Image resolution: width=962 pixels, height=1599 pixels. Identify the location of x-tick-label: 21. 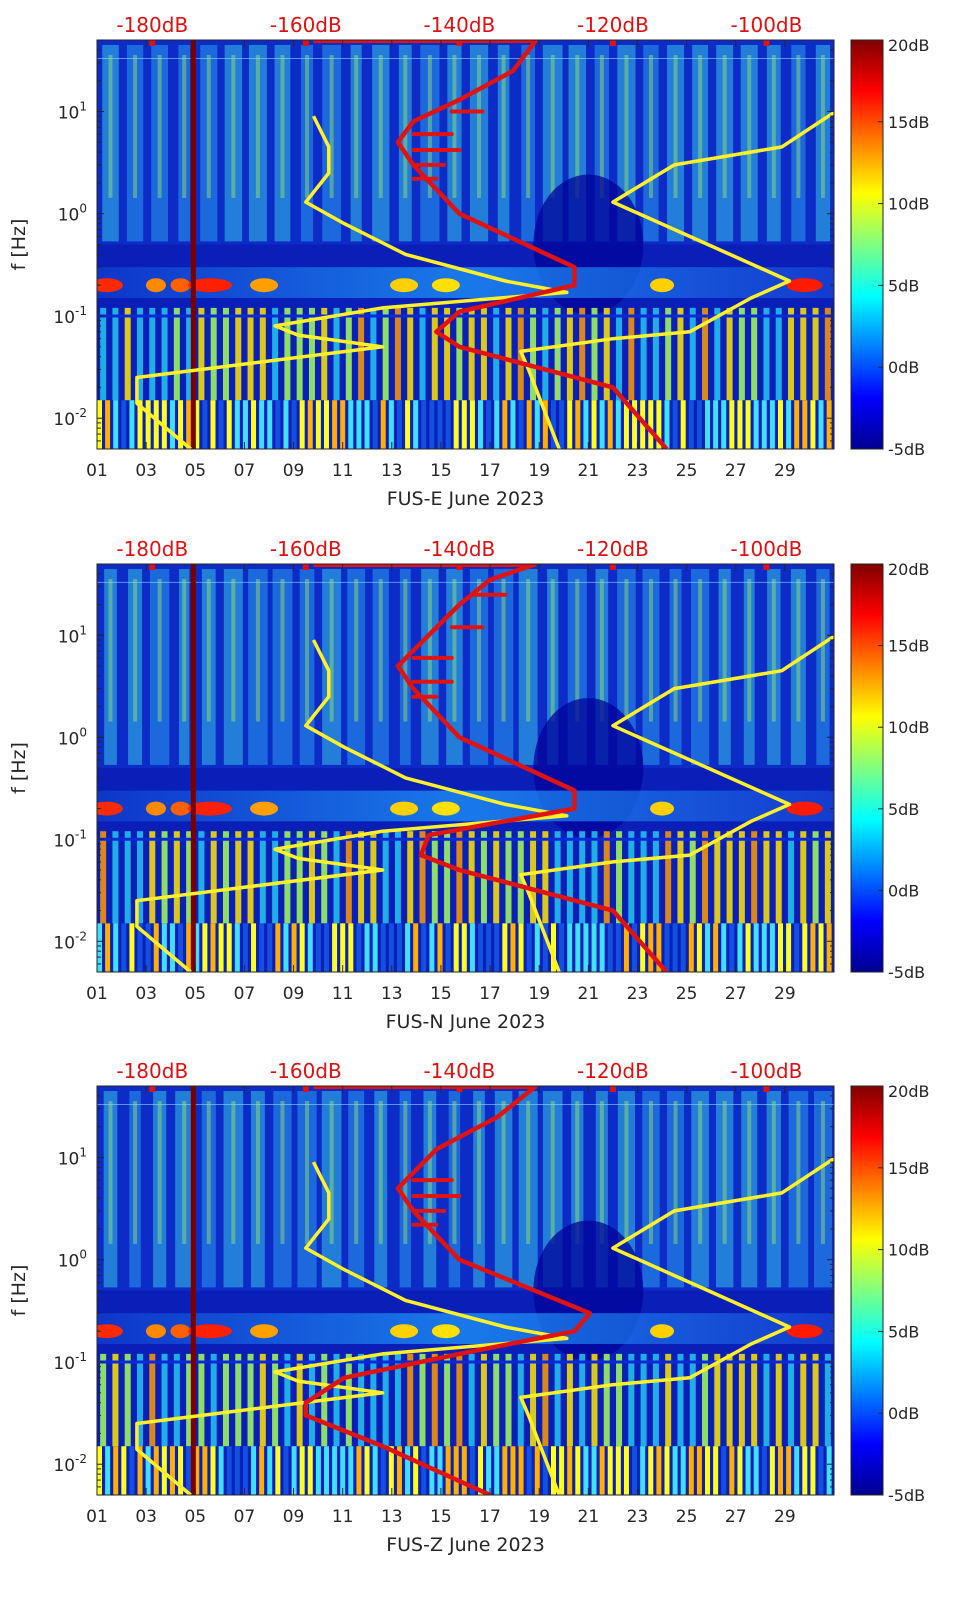
(589, 471).